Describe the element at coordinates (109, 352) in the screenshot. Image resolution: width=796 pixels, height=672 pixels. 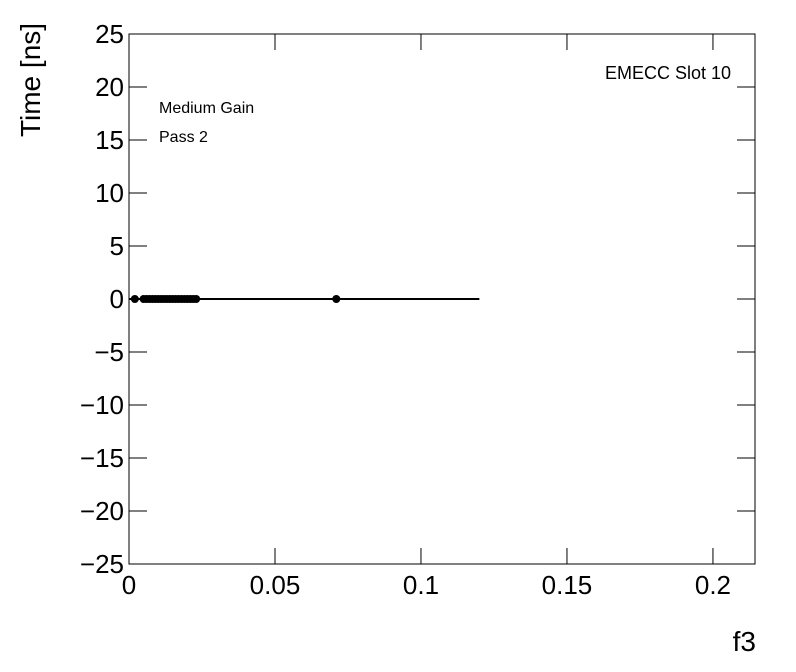
I see `y-tick-label: −5` at that location.